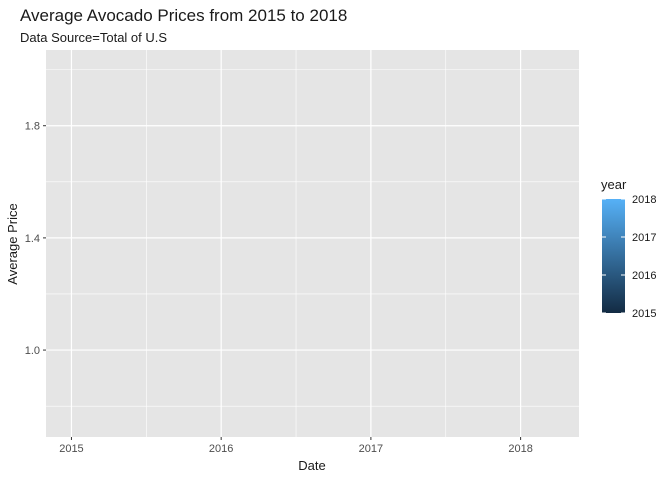 The image size is (672, 480). Describe the element at coordinates (221, 449) in the screenshot. I see `x-tick-label: 2016` at that location.